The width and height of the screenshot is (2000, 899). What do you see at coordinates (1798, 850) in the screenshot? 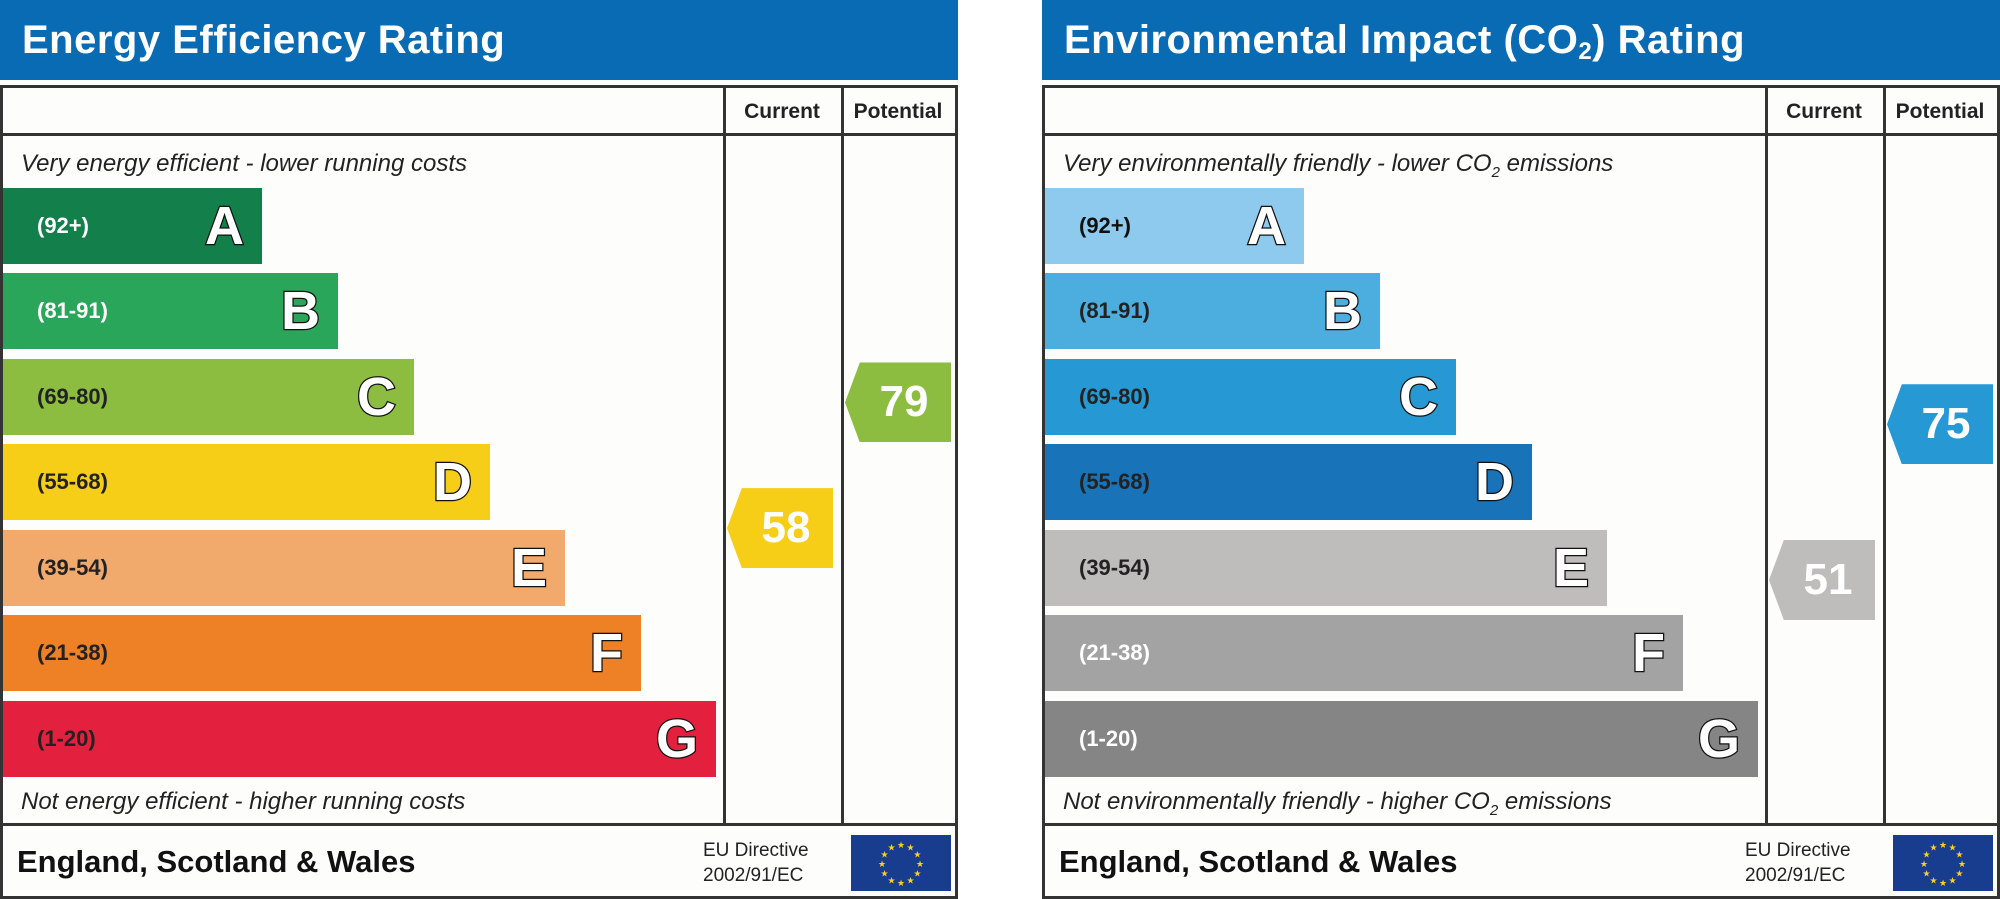
I see `directive-line1: EU Directive` at bounding box center [1798, 850].